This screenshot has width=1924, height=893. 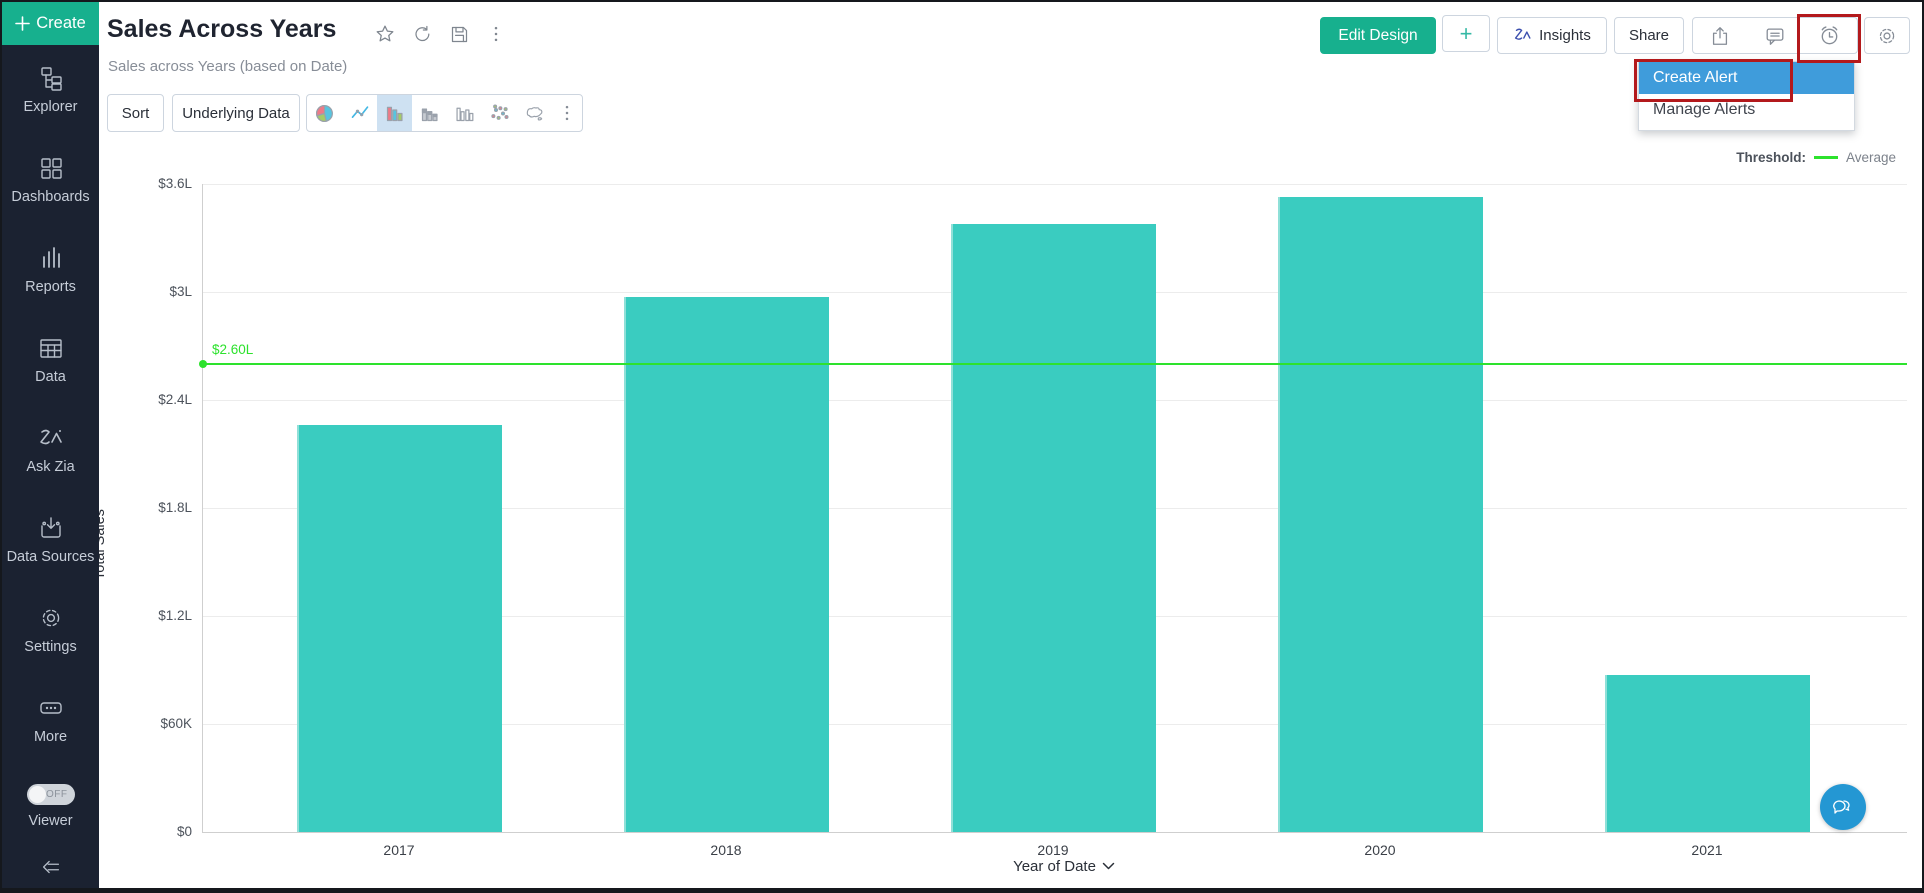 What do you see at coordinates (50, 107) in the screenshot?
I see `sidebar-item-label: Explorer` at bounding box center [50, 107].